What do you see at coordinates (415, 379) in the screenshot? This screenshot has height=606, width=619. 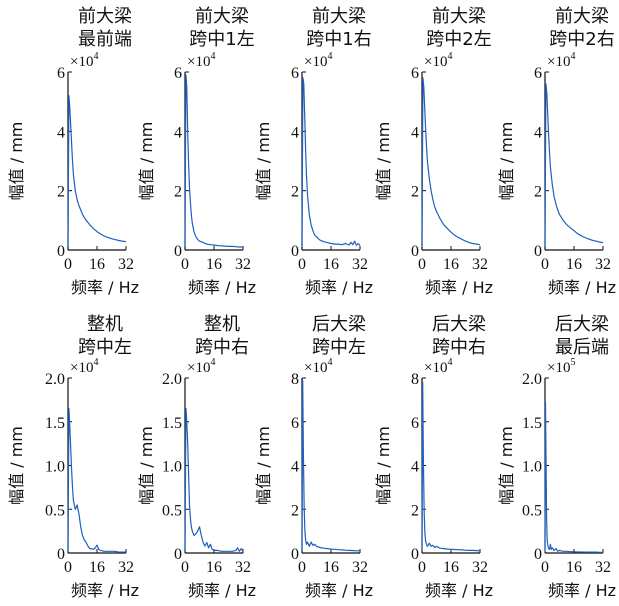 I see `y-tick-label: 8` at bounding box center [415, 379].